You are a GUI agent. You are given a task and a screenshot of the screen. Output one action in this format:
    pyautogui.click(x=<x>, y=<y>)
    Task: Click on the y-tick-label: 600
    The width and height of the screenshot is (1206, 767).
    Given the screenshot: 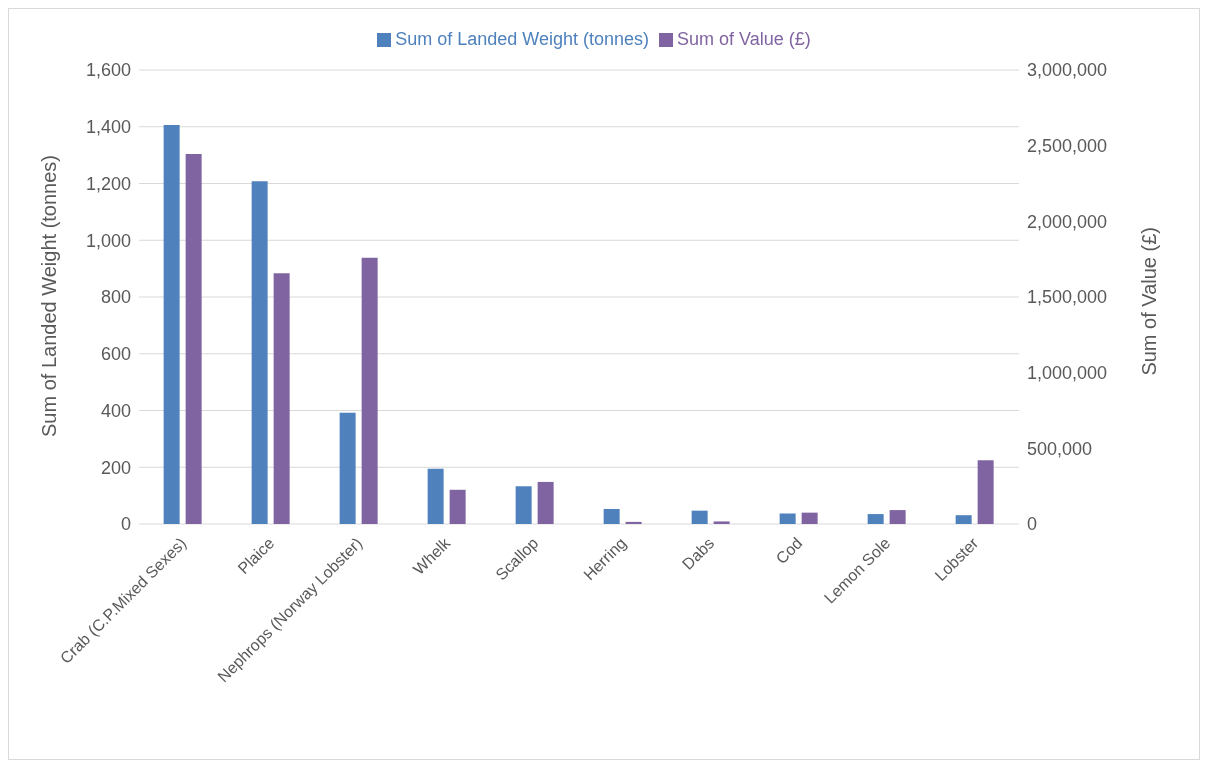 What is the action you would take?
    pyautogui.click(x=115, y=354)
    